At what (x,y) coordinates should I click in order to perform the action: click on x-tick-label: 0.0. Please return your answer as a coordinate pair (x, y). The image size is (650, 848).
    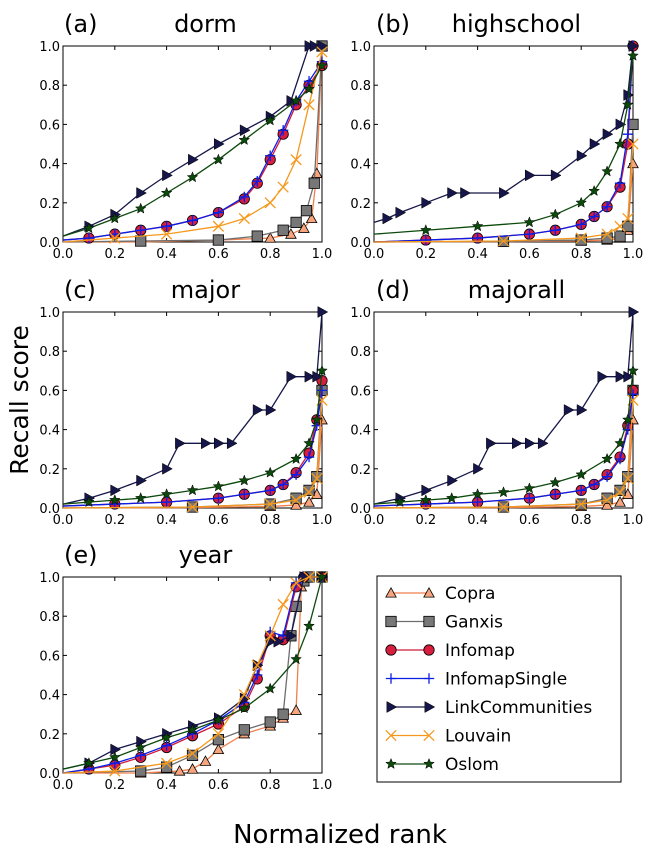
    Looking at the image, I should click on (63, 785).